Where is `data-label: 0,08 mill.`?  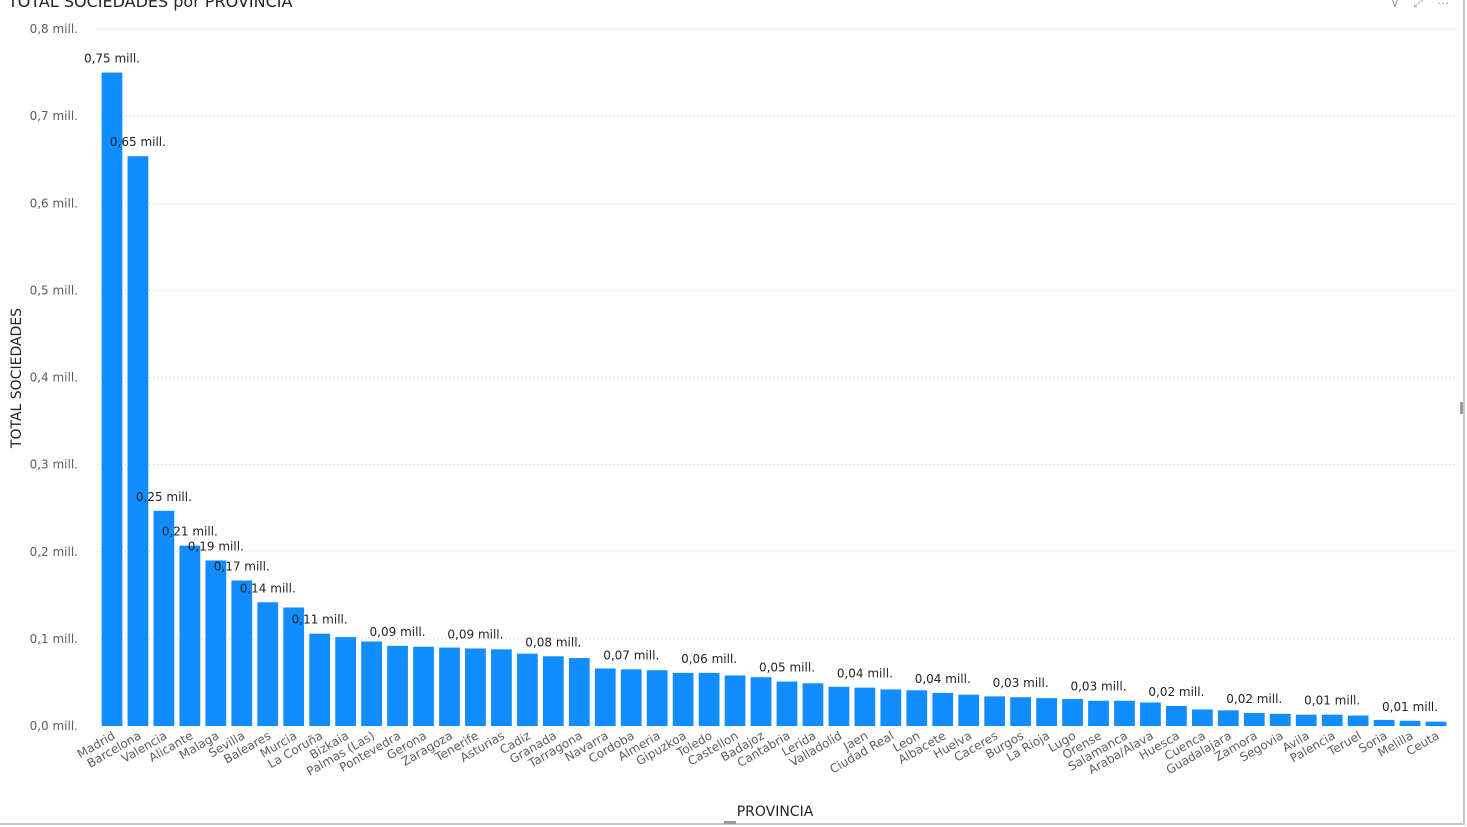 data-label: 0,08 mill. is located at coordinates (553, 642).